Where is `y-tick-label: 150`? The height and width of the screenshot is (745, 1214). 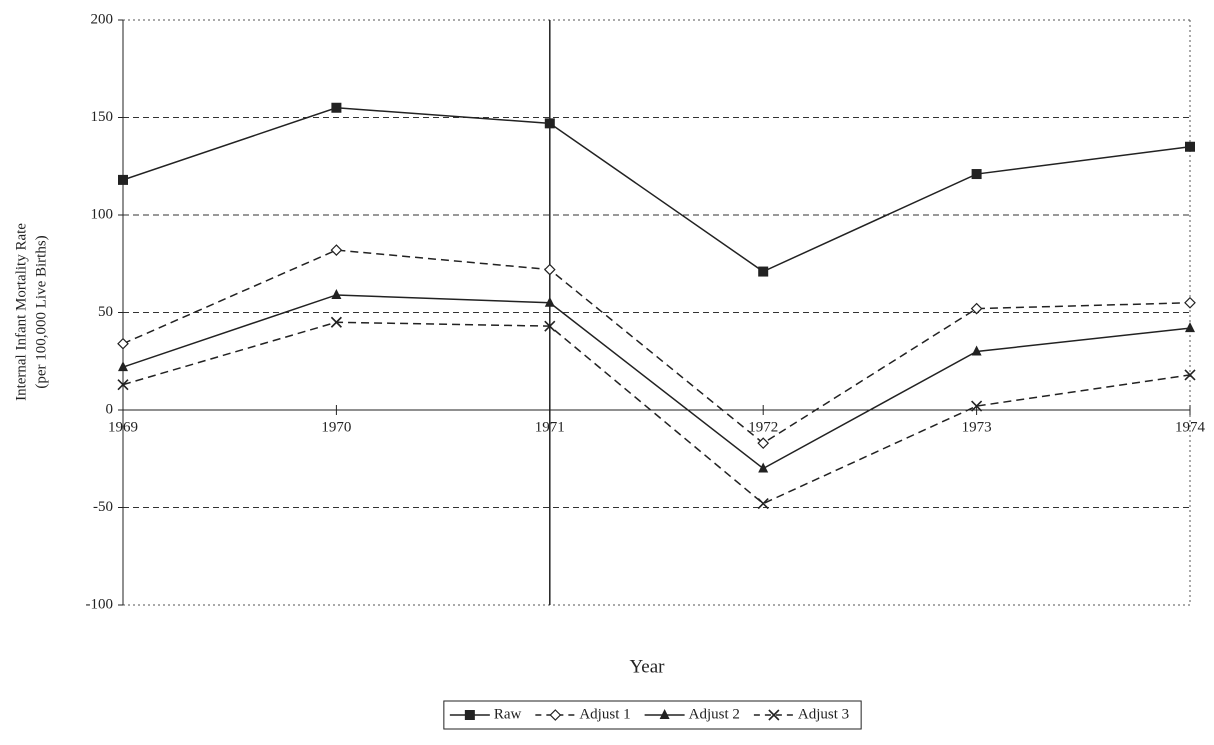
y-tick-label: 150 is located at coordinates (102, 117).